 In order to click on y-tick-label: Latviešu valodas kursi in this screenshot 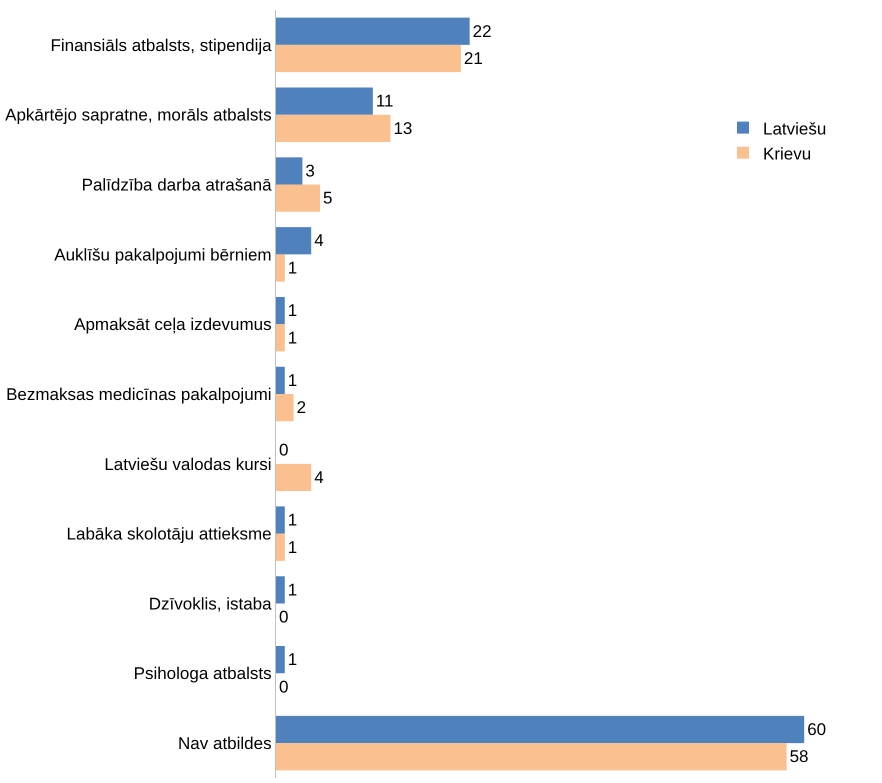, I will do `click(188, 464)`.